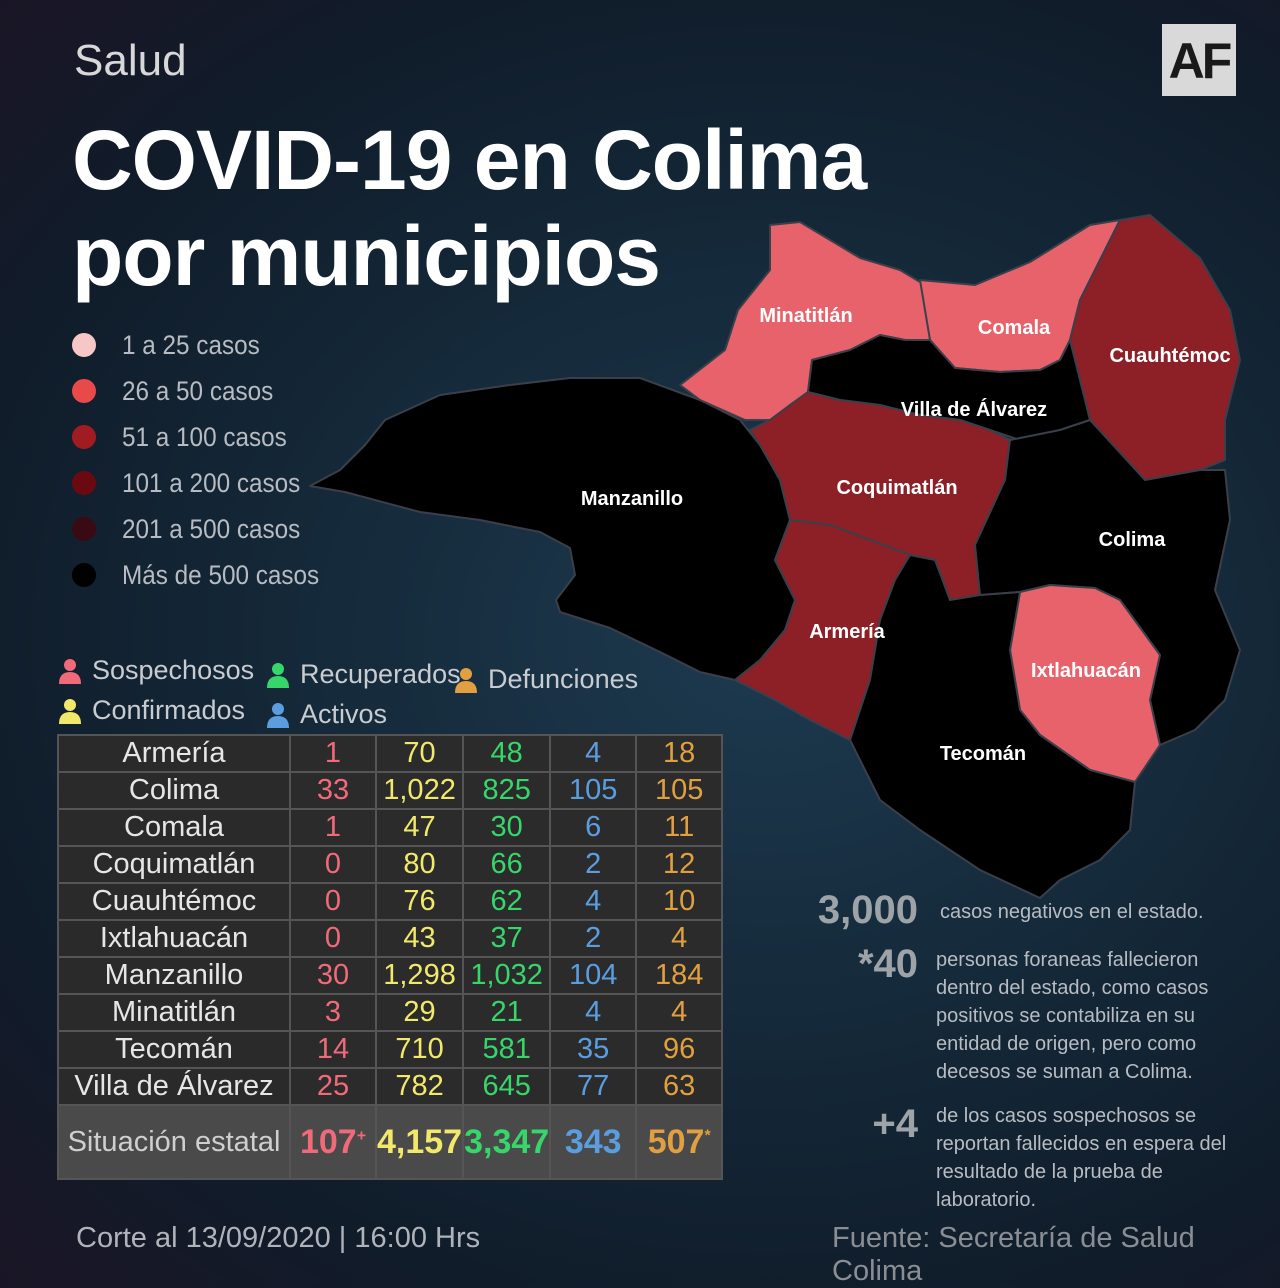 The height and width of the screenshot is (1288, 1280). I want to click on legend-label: 51 a 100 casos, so click(204, 436).